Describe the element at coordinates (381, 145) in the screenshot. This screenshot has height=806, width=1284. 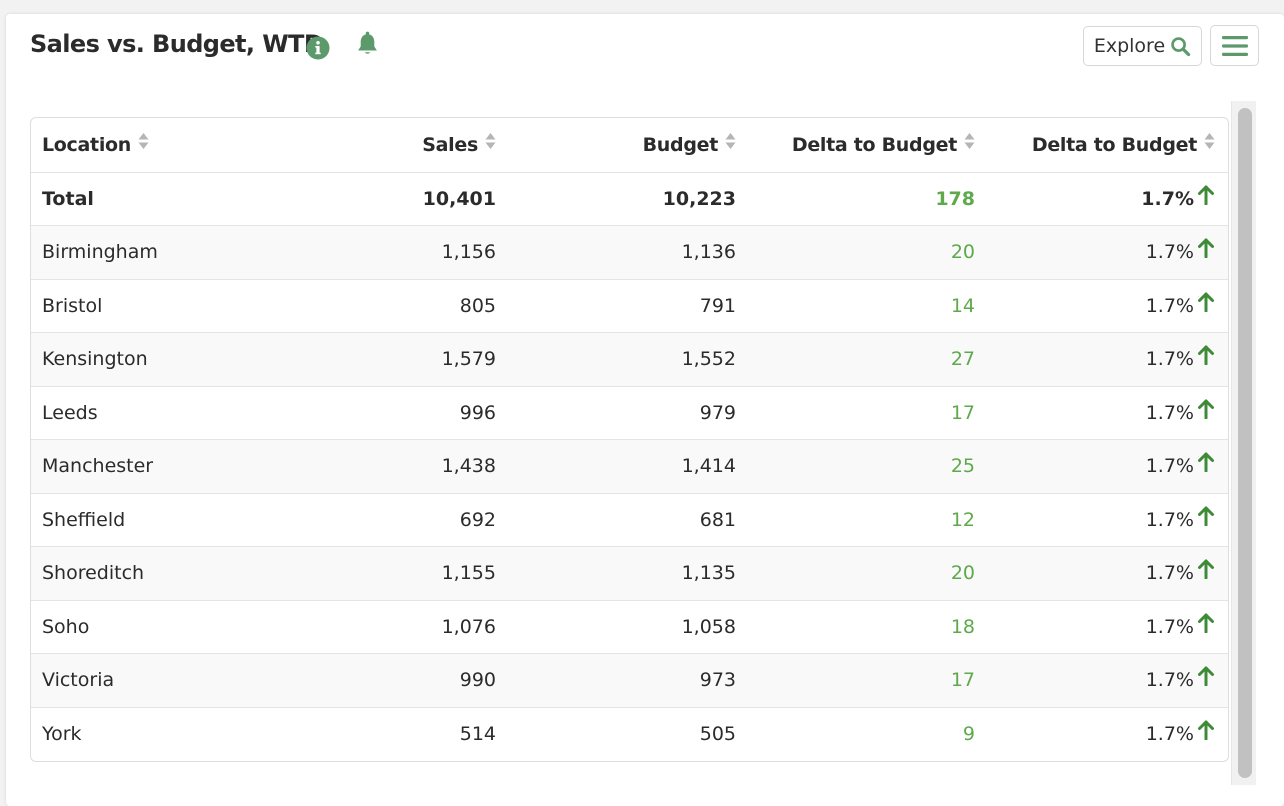
I see `column-header-sales: Sales` at that location.